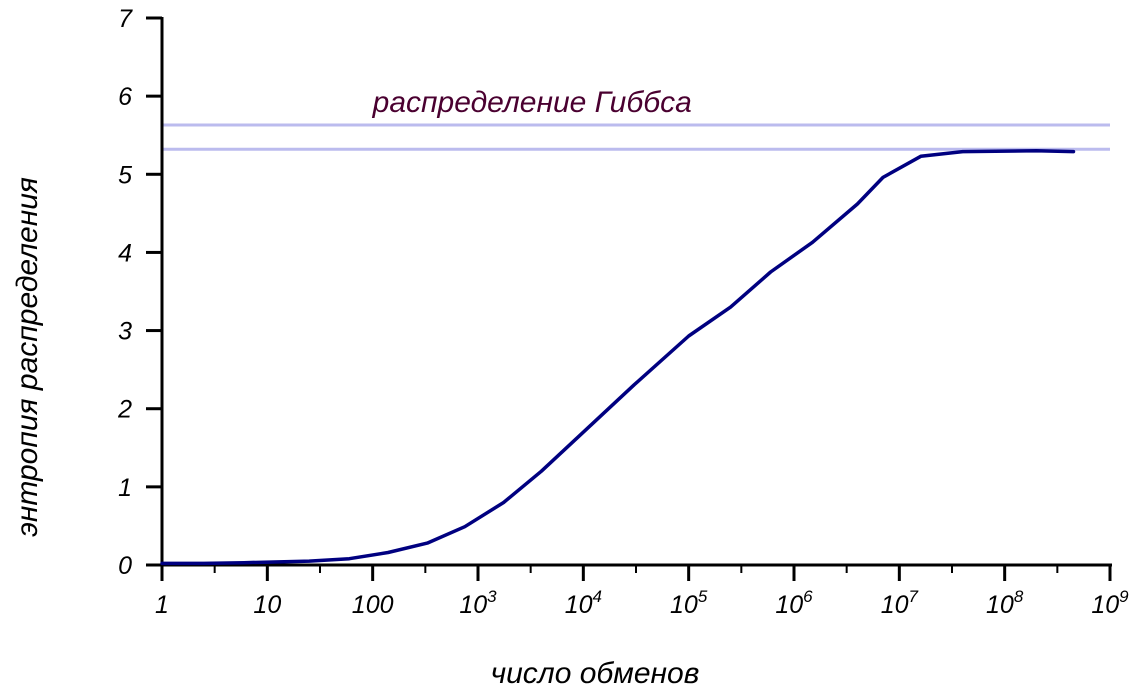 This screenshot has width=1147, height=695. Describe the element at coordinates (373, 605) in the screenshot. I see `x-tick-label: 100` at that location.